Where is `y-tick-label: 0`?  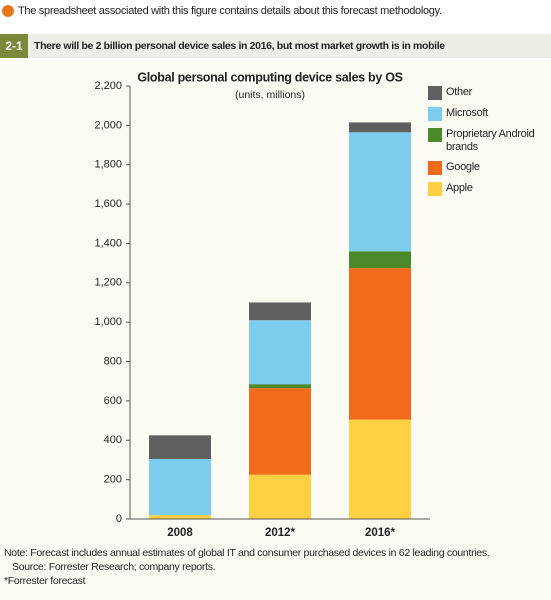 y-tick-label: 0 is located at coordinates (119, 519).